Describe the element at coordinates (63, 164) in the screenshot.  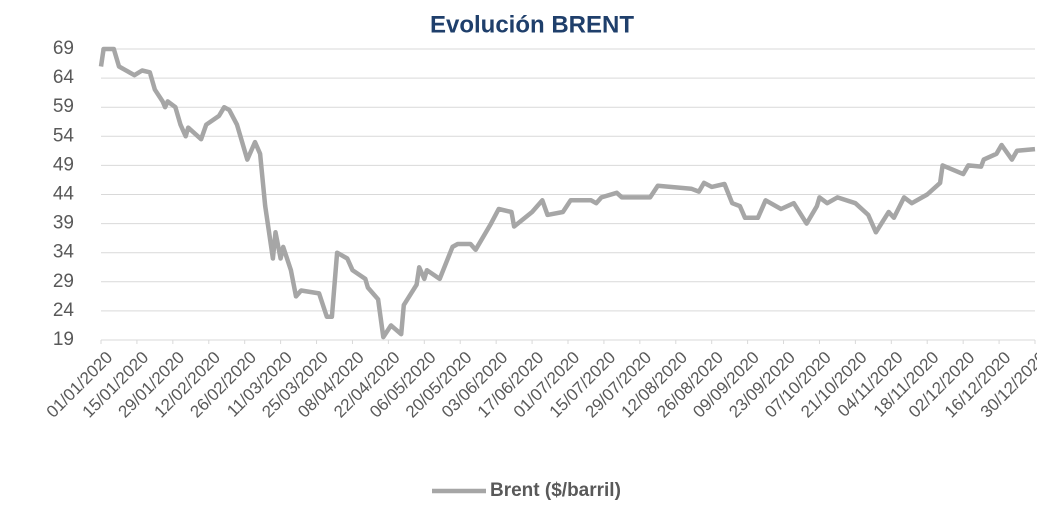
I see `y-tick-label: 49` at that location.